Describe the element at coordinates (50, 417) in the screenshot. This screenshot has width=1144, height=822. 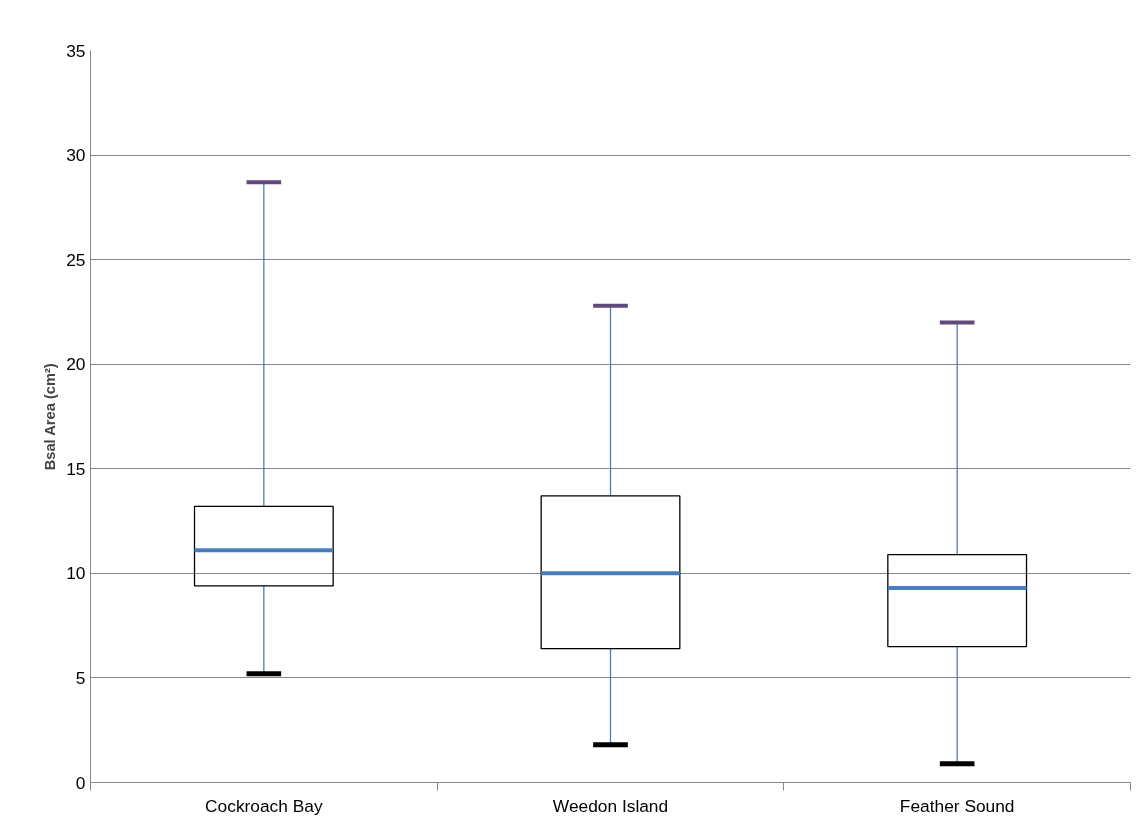
I see `y-axis-title: Bsal Area (cm²)` at that location.